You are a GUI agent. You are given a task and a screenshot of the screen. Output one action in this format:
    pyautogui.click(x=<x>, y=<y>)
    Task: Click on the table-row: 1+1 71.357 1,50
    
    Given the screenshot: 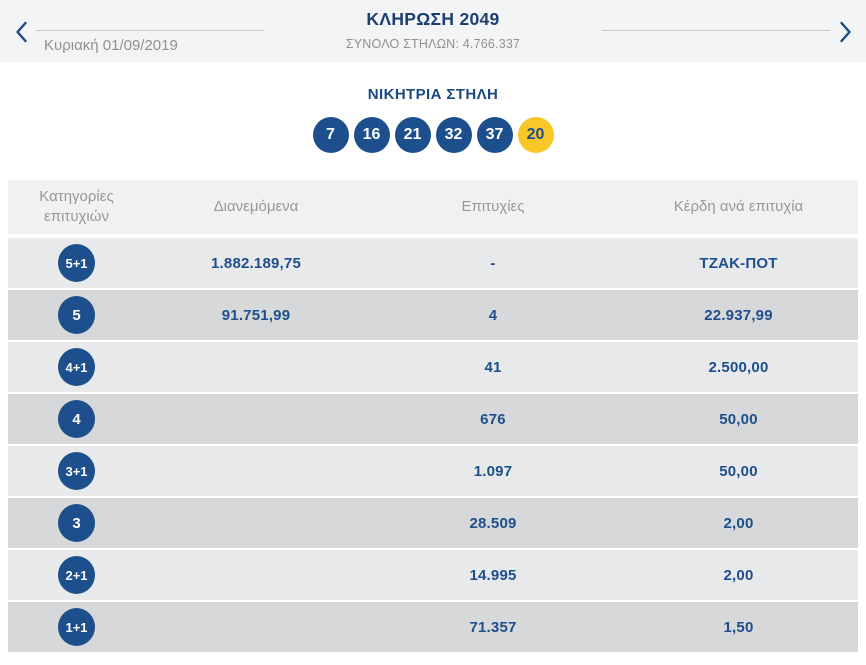 What is the action you would take?
    pyautogui.click(x=433, y=627)
    